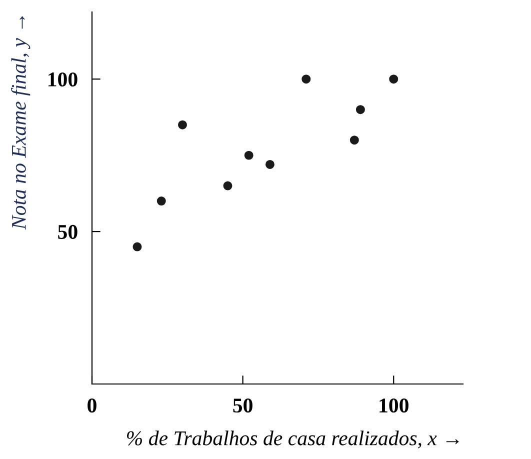 The height and width of the screenshot is (459, 531). I want to click on x-tick-label: 100, so click(394, 405).